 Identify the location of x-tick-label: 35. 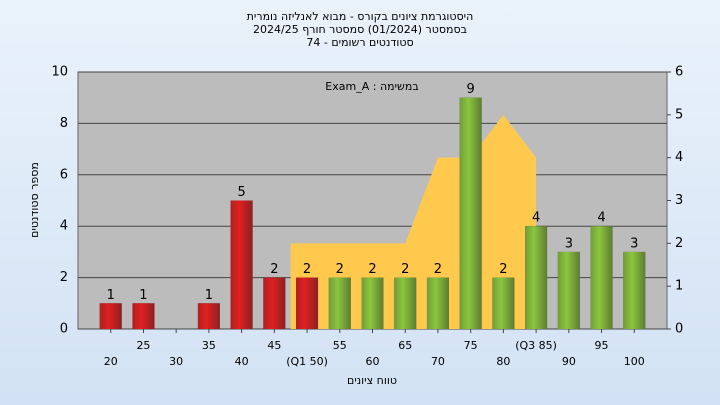
(209, 345).